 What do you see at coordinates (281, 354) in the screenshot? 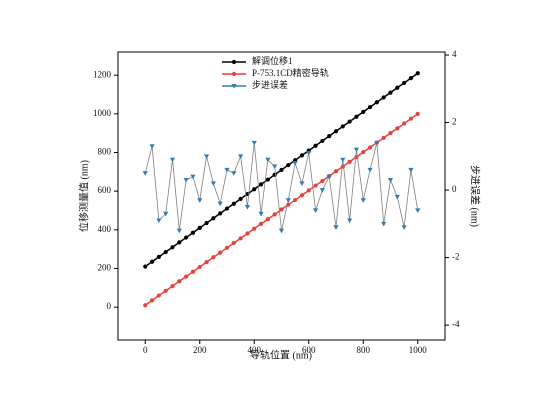
I see `x-axis-label: 导轨位置 (nm)` at bounding box center [281, 354].